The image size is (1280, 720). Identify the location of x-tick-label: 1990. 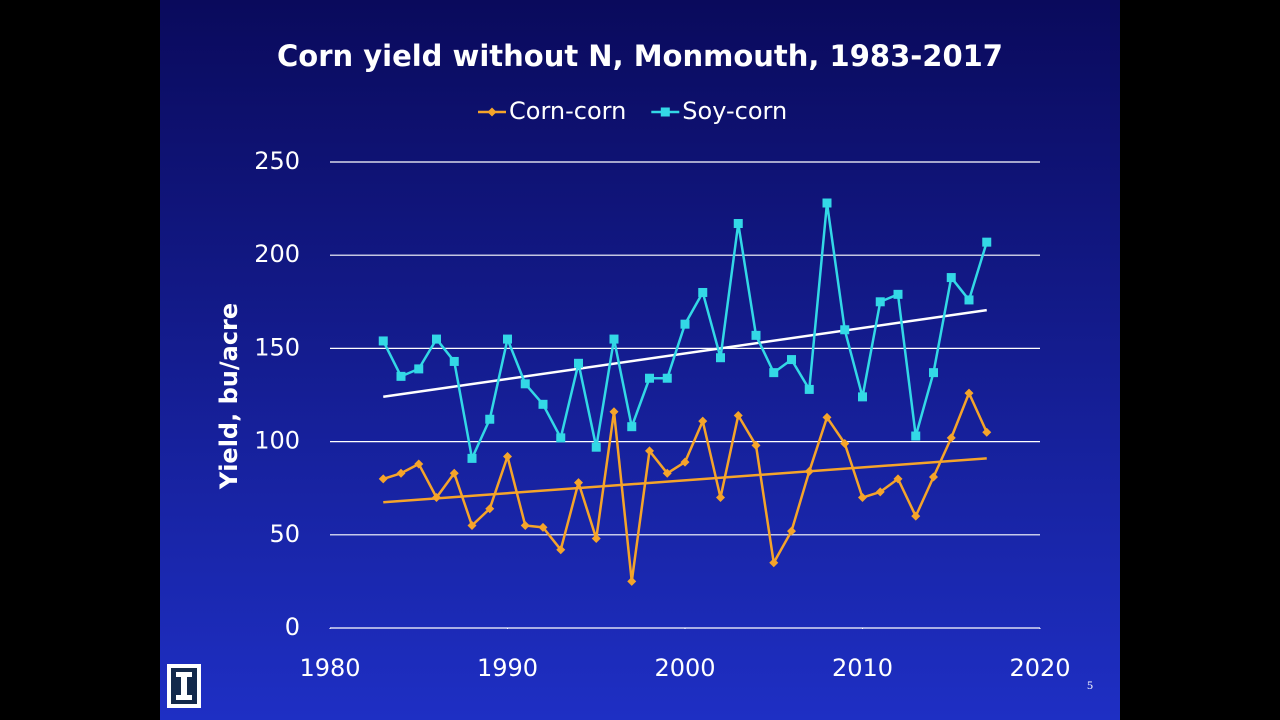
(507, 668).